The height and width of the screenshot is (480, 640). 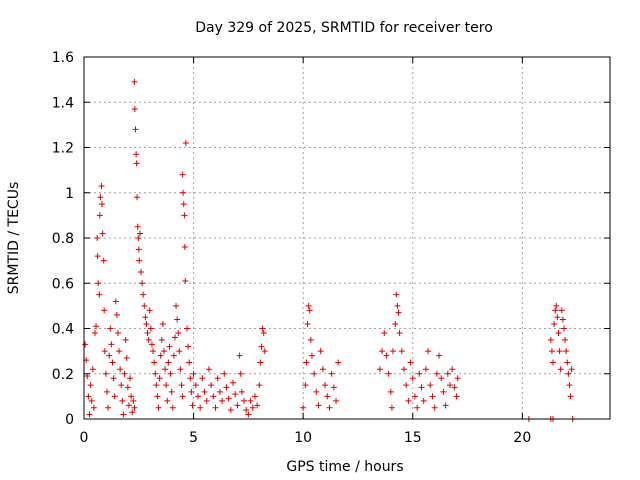 What do you see at coordinates (344, 467) in the screenshot?
I see `x-axis-label: GPS time / hours` at bounding box center [344, 467].